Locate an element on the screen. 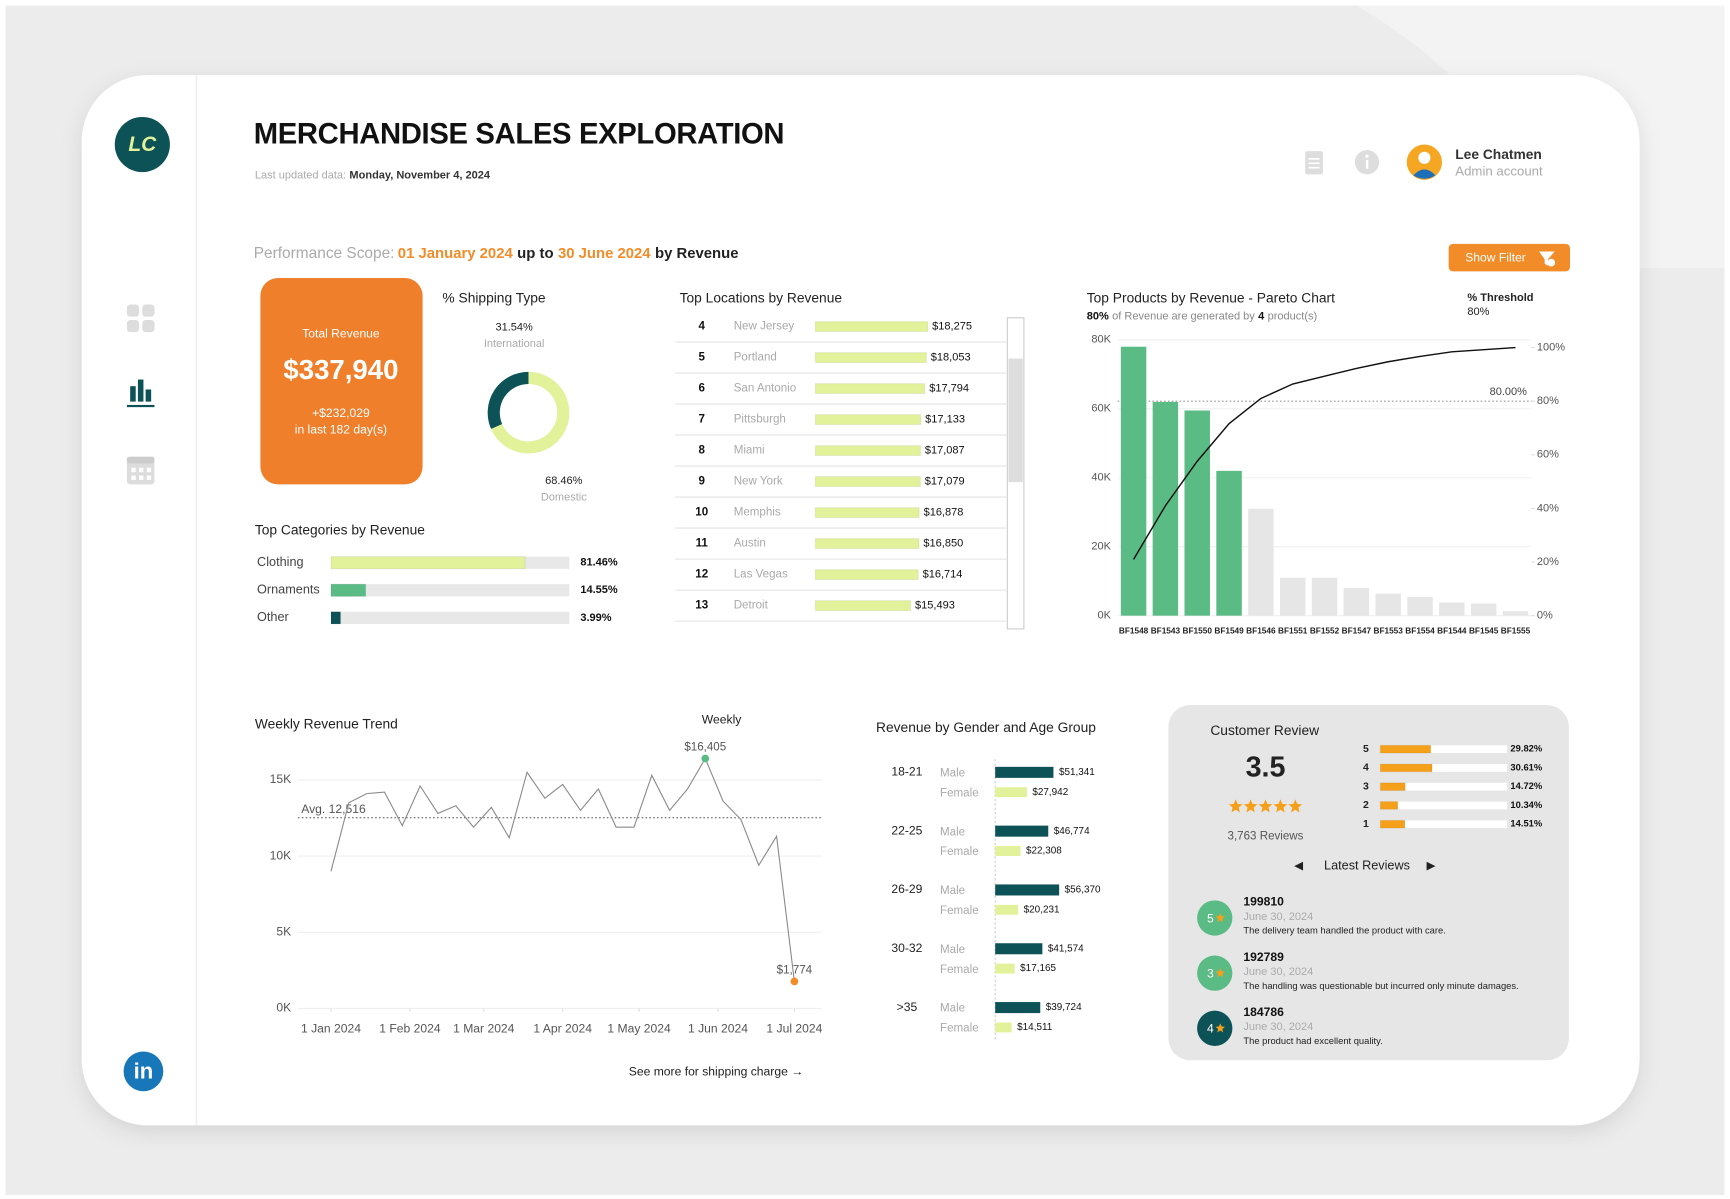  rank-label: 13 is located at coordinates (701, 606).